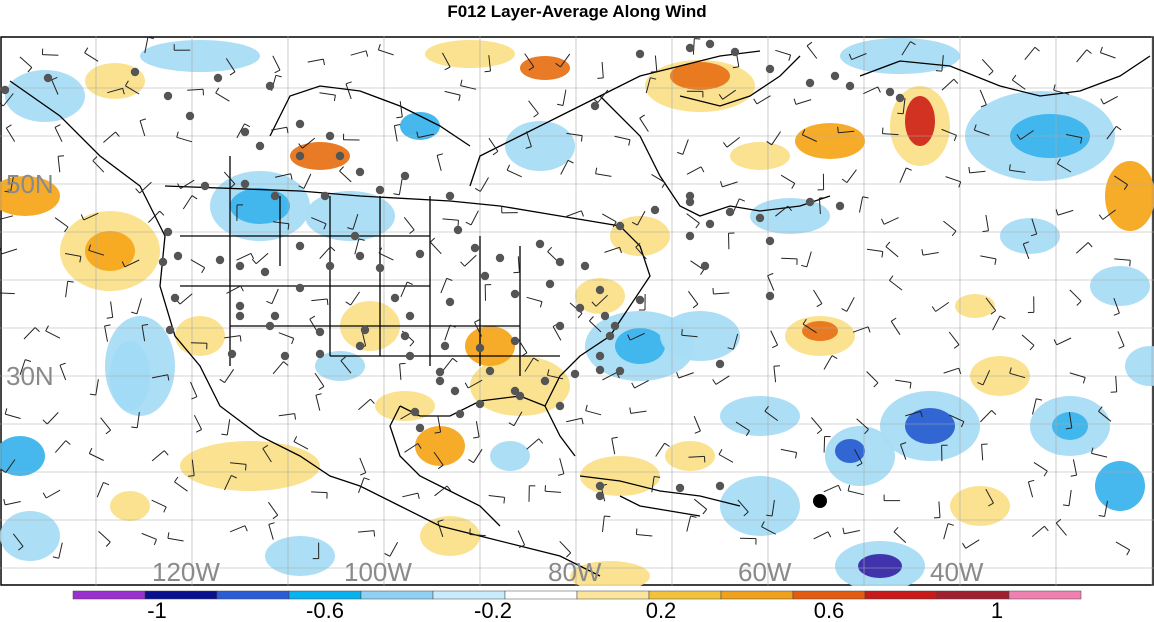 The image size is (1154, 622). What do you see at coordinates (901, 595) in the screenshot?
I see `colorbar-box` at bounding box center [901, 595].